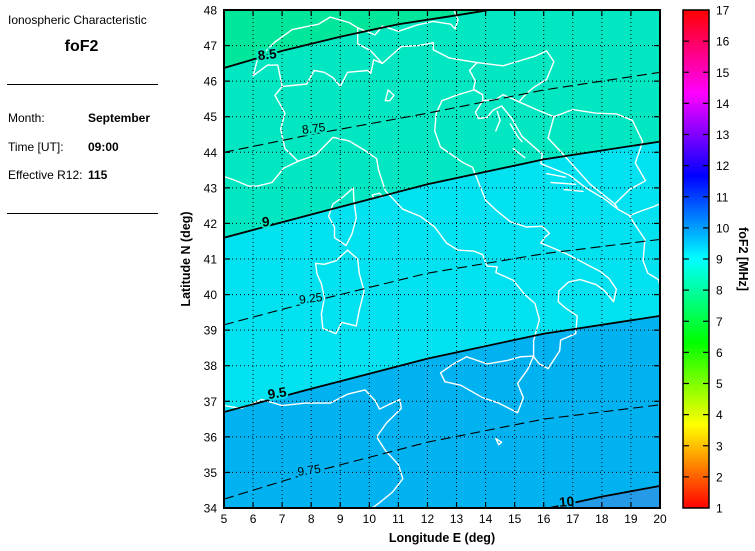  I want to click on colorbar-tick-label: 13, so click(723, 135).